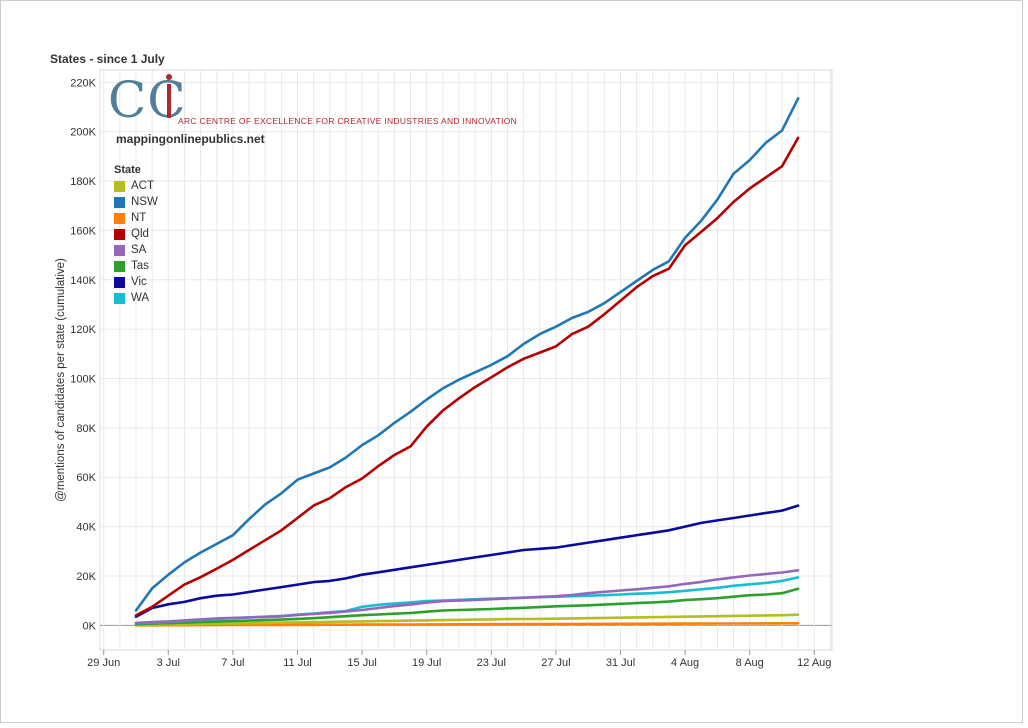 The width and height of the screenshot is (1028, 728). I want to click on legend-label: NSW, so click(144, 202).